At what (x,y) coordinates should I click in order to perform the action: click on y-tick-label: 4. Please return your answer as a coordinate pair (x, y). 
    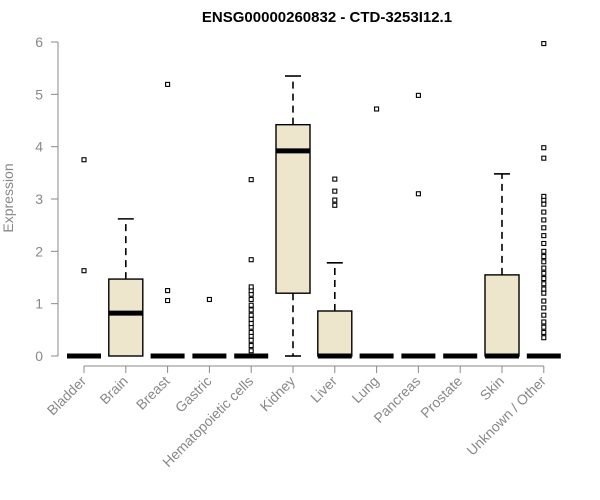
    Looking at the image, I should click on (39, 147).